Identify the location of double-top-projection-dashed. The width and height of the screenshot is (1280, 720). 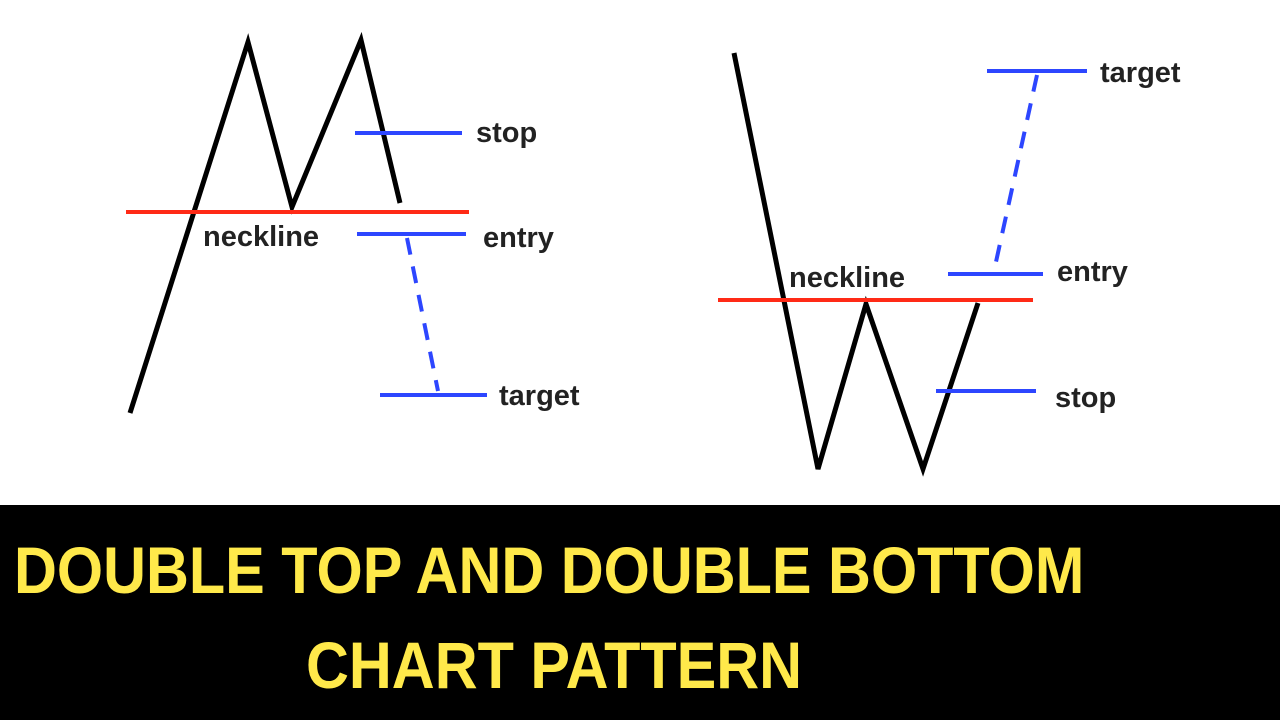
(422, 314).